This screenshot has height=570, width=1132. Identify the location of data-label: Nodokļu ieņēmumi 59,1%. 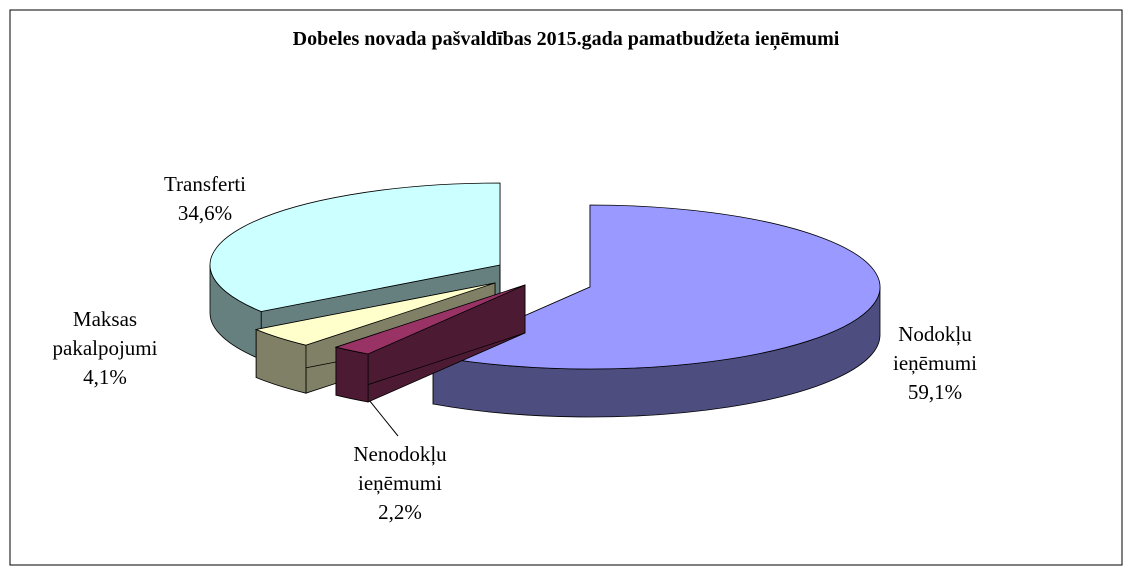
(935, 363).